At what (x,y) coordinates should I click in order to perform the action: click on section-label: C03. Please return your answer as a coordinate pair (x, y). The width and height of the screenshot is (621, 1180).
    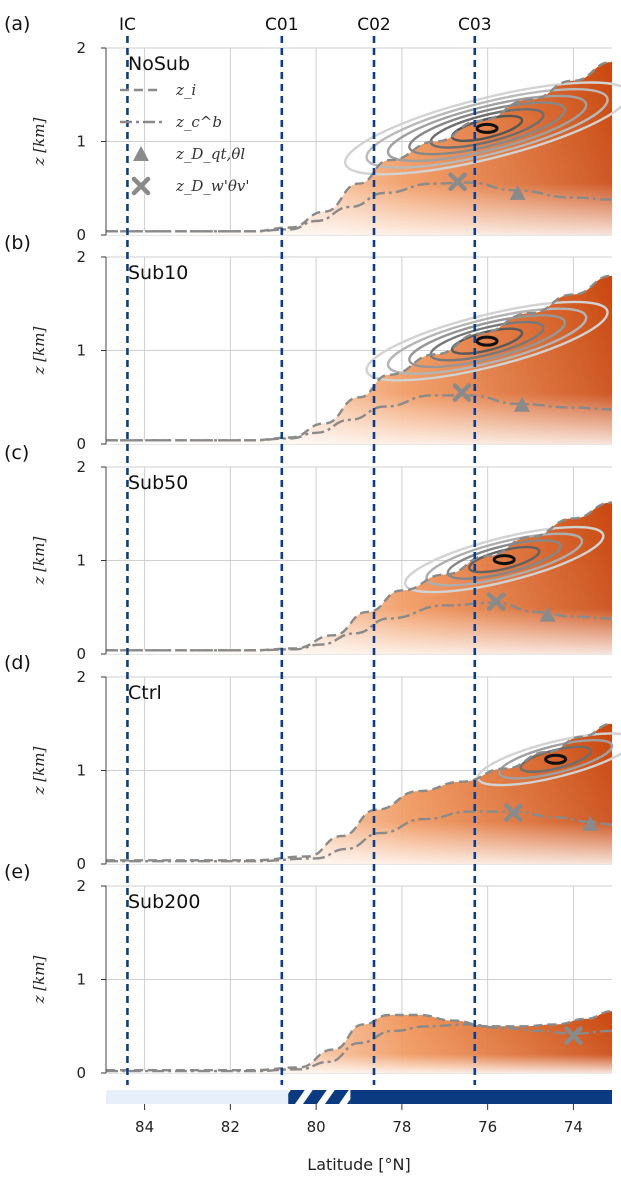
    Looking at the image, I should click on (475, 25).